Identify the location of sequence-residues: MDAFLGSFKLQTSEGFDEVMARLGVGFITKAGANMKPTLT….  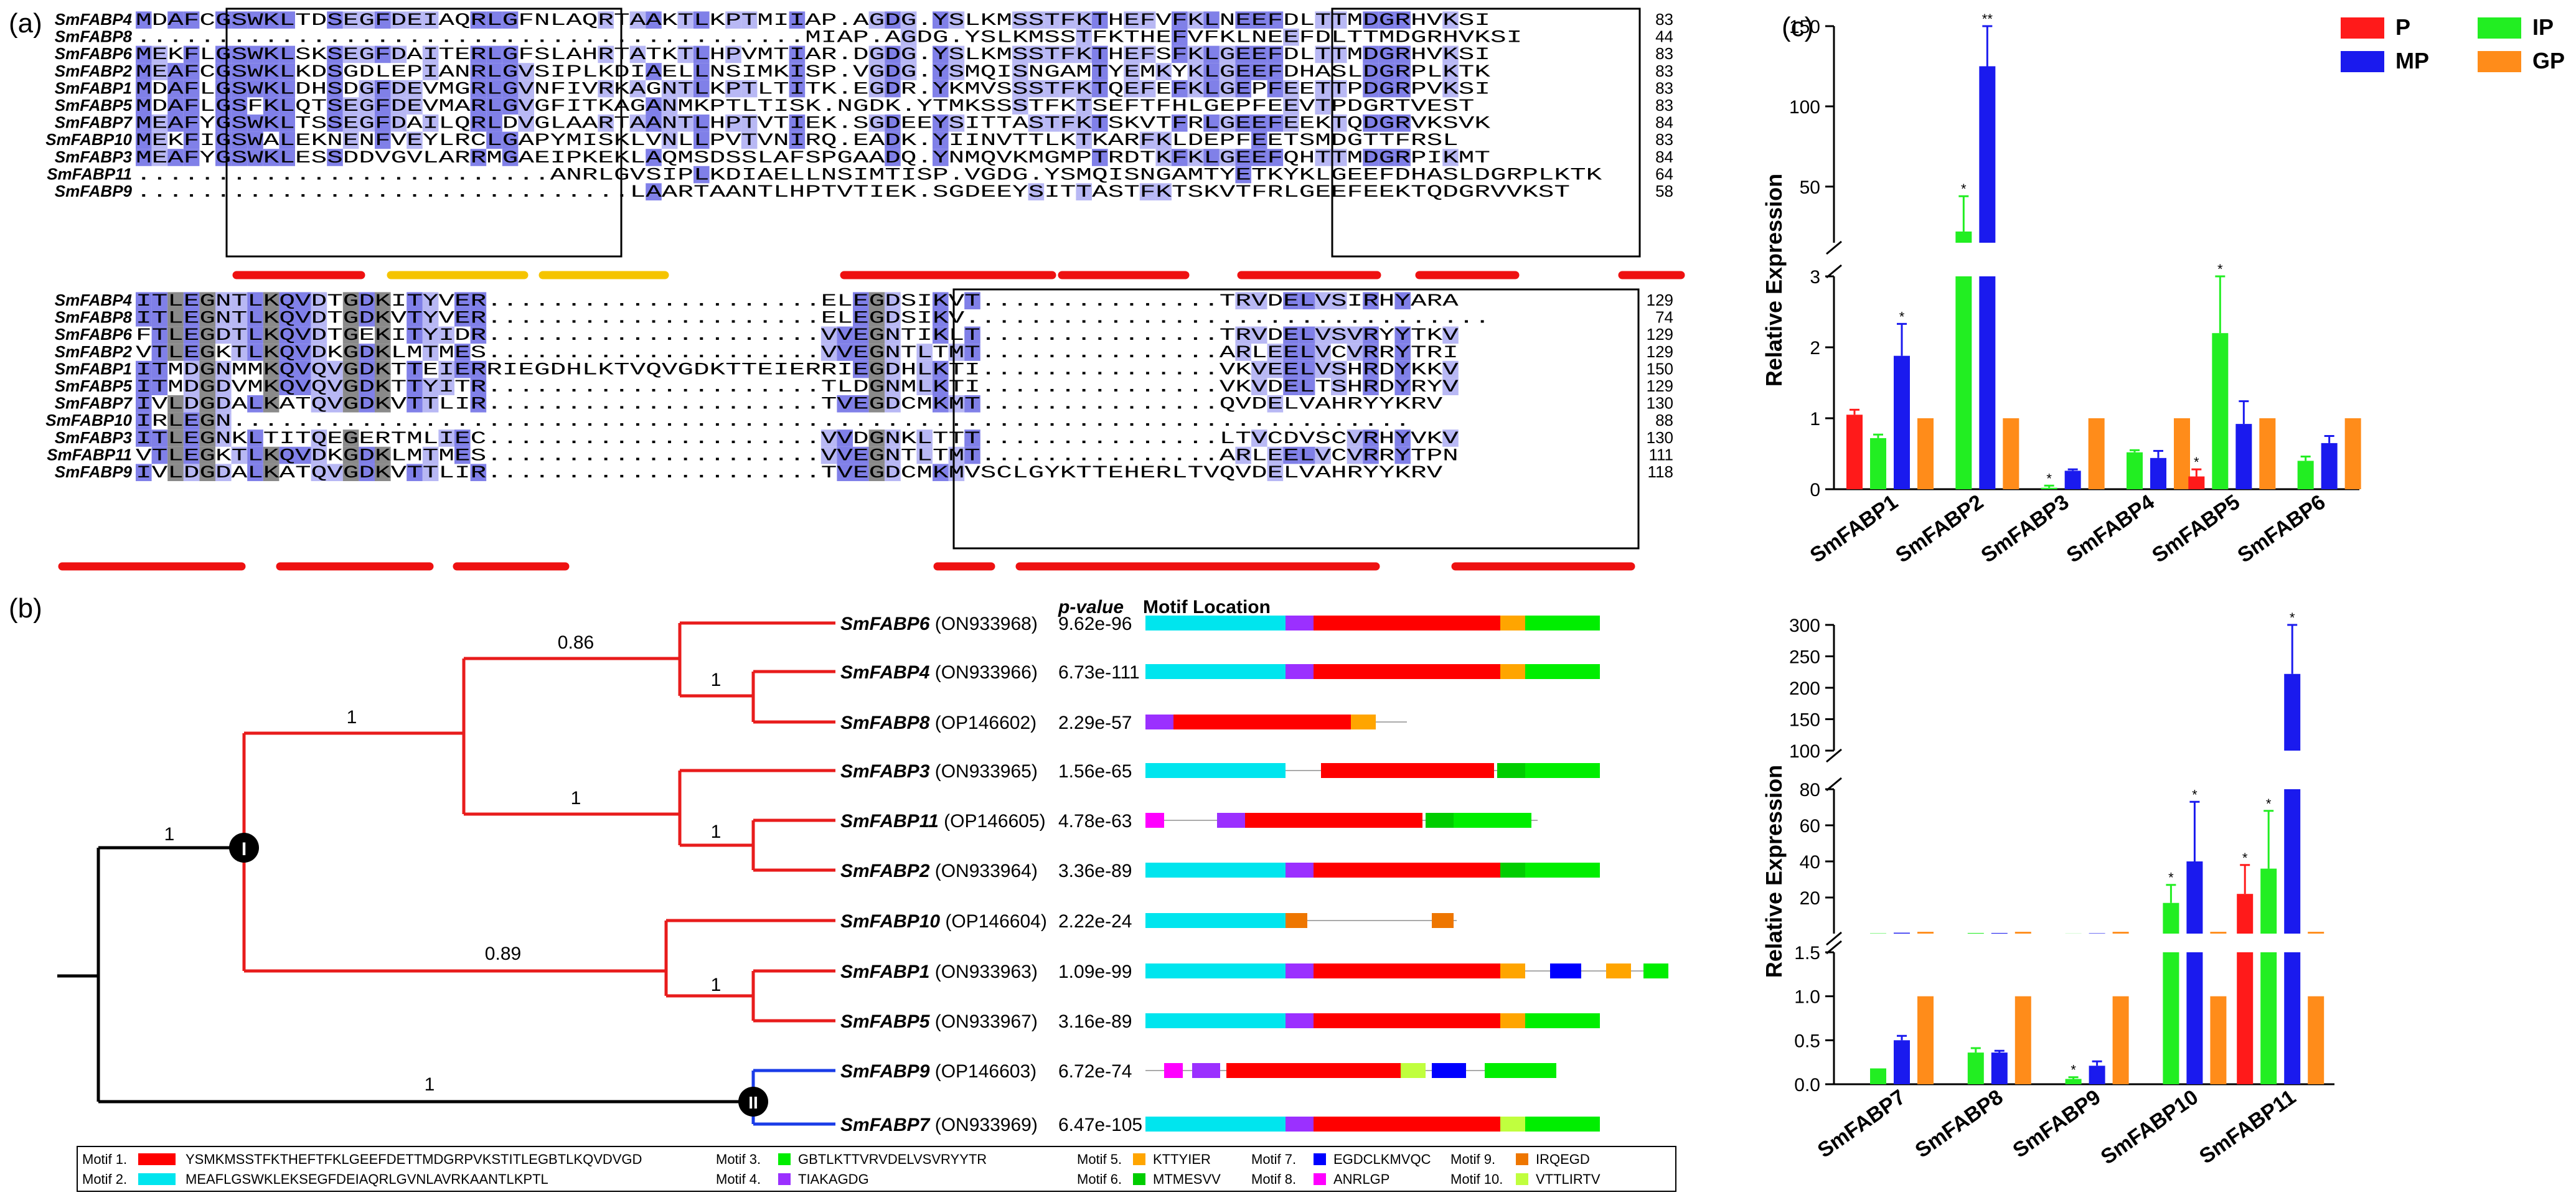
(805, 107).